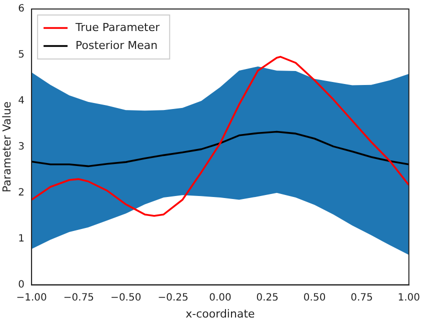 The image size is (423, 322). I want to click on y-tick-label: 3, so click(21, 146).